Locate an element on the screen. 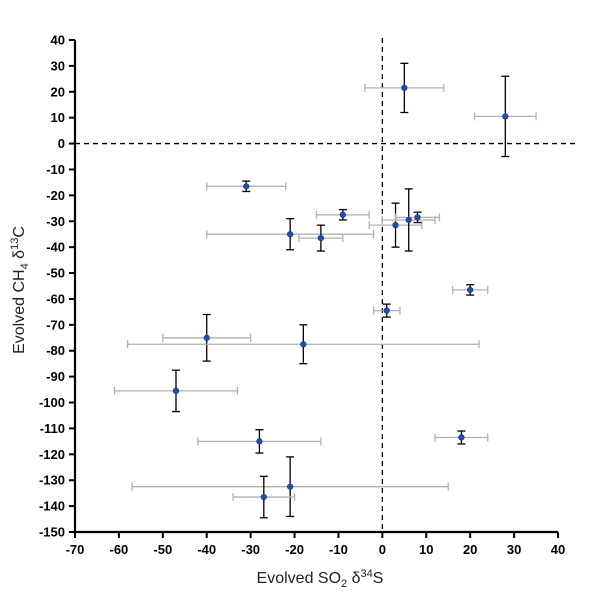  y-tick-label: 40 is located at coordinates (58, 40).